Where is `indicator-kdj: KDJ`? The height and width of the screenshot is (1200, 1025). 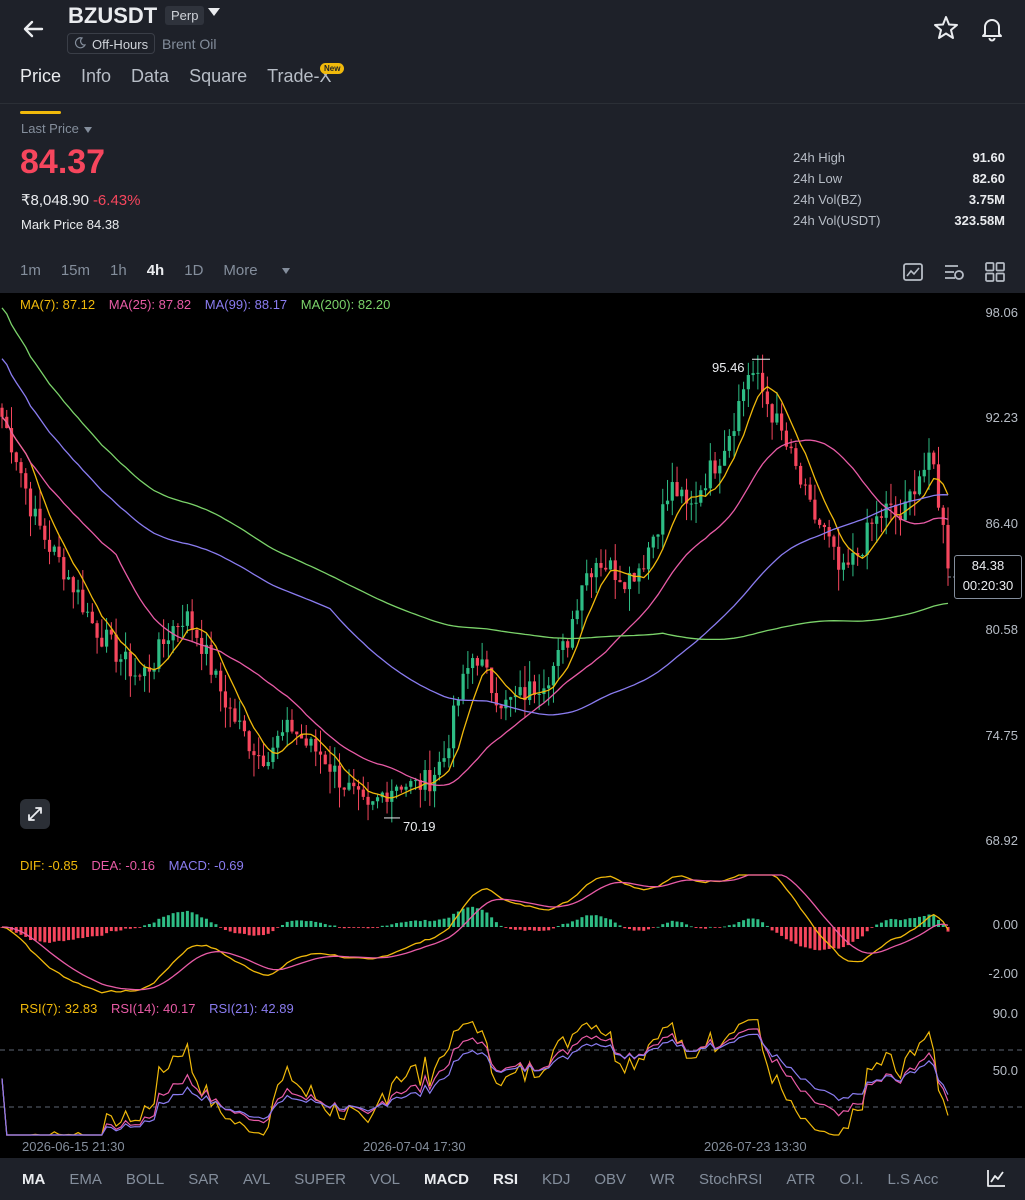 indicator-kdj: KDJ is located at coordinates (556, 1179).